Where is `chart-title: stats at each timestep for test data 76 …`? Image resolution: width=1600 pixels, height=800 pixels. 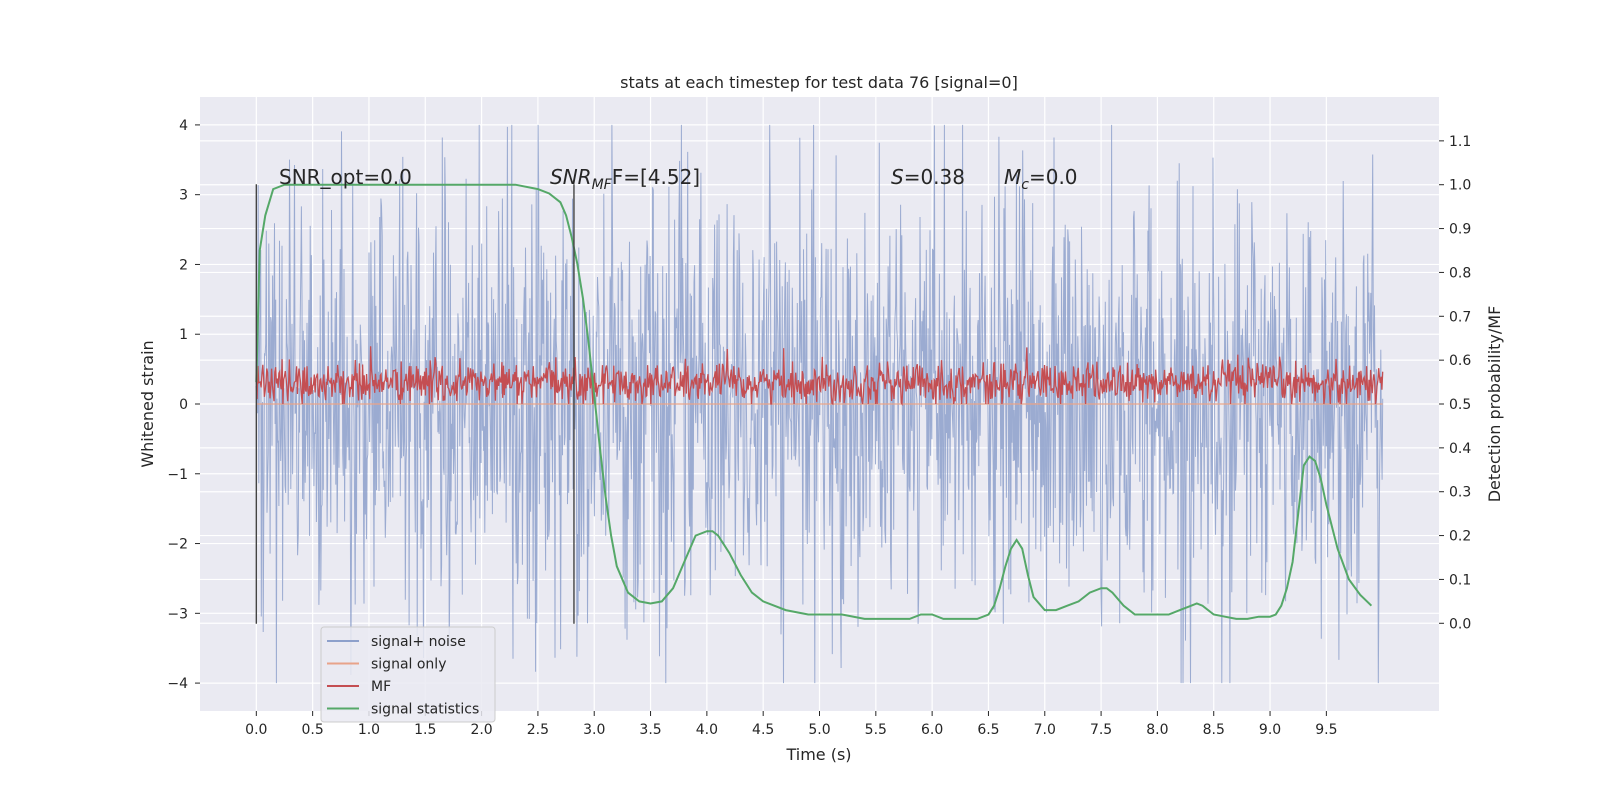
chart-title: stats at each timestep for test data 76 … is located at coordinates (819, 82).